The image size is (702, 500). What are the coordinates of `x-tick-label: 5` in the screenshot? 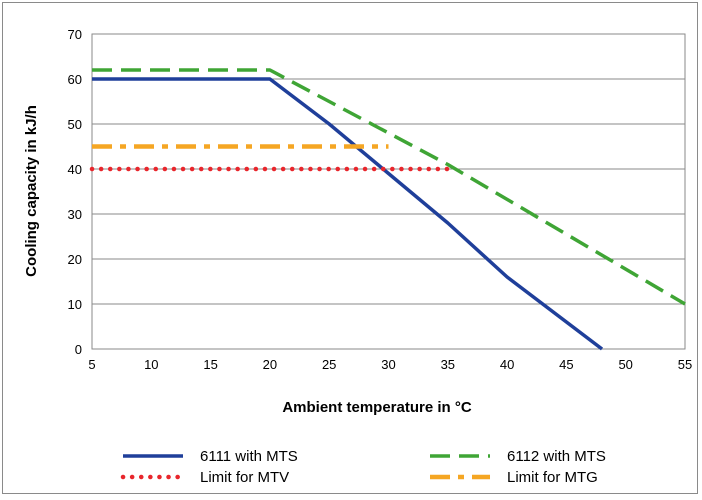 It's located at (91, 364).